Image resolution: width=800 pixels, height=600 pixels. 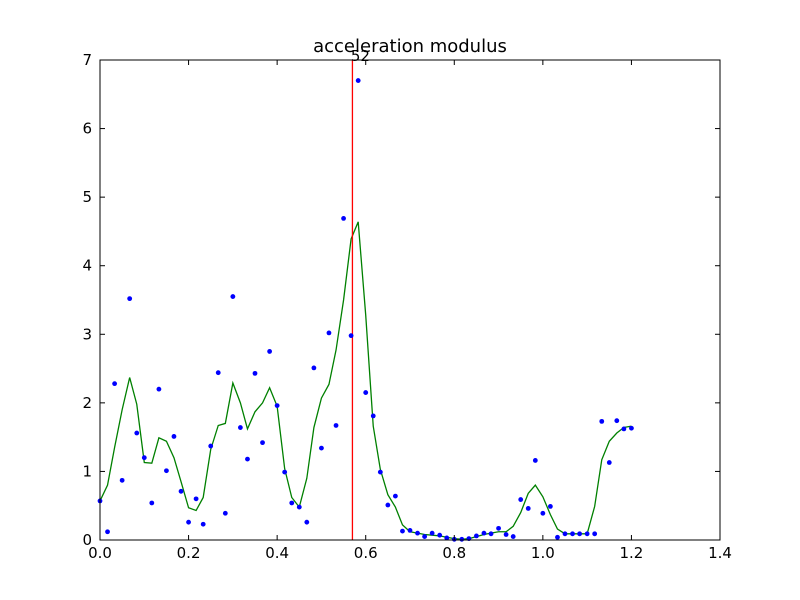 What do you see at coordinates (87, 403) in the screenshot?
I see `y-tick-label: 2` at bounding box center [87, 403].